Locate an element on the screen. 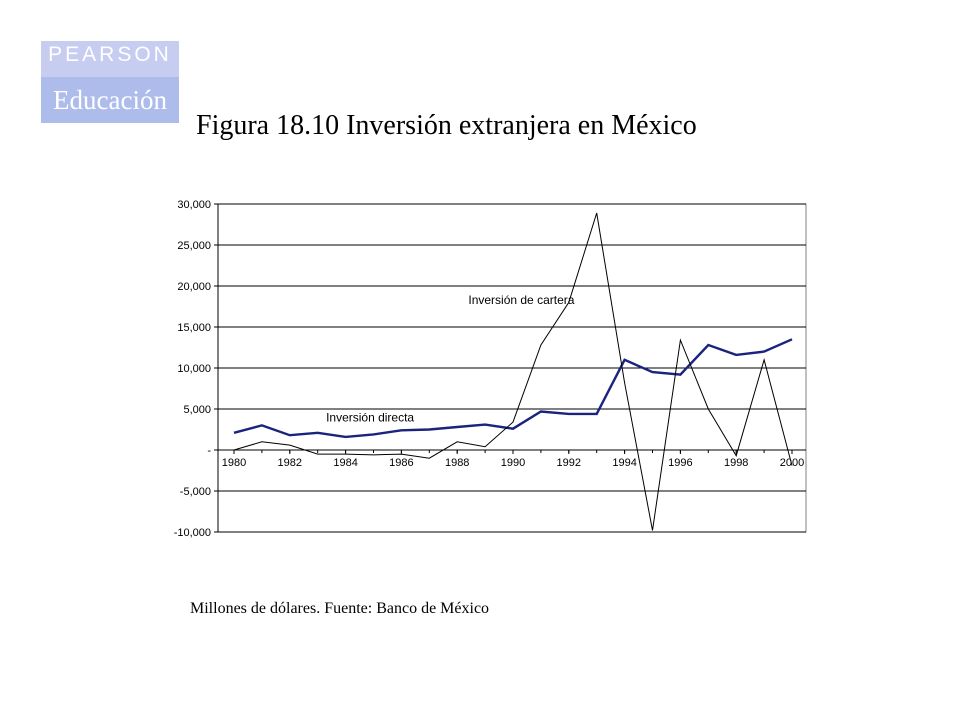 The height and width of the screenshot is (720, 960). y-tick-label: 30,000 is located at coordinates (194, 205).